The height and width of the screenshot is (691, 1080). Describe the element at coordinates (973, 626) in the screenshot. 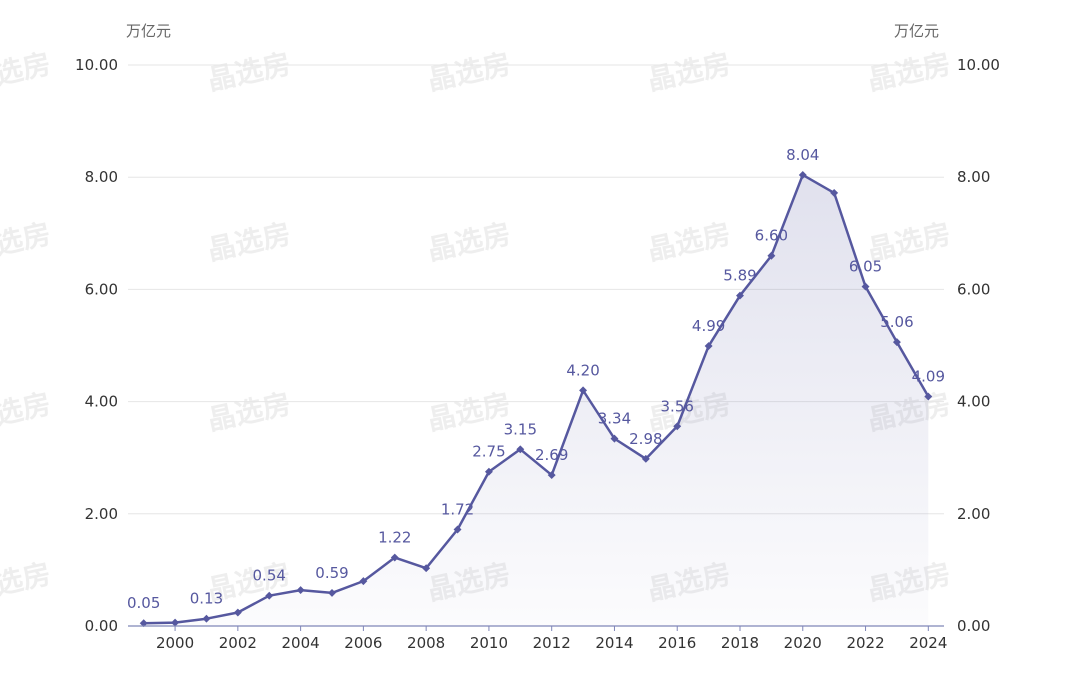

I see `y-tick-label-right: 0.00` at that location.